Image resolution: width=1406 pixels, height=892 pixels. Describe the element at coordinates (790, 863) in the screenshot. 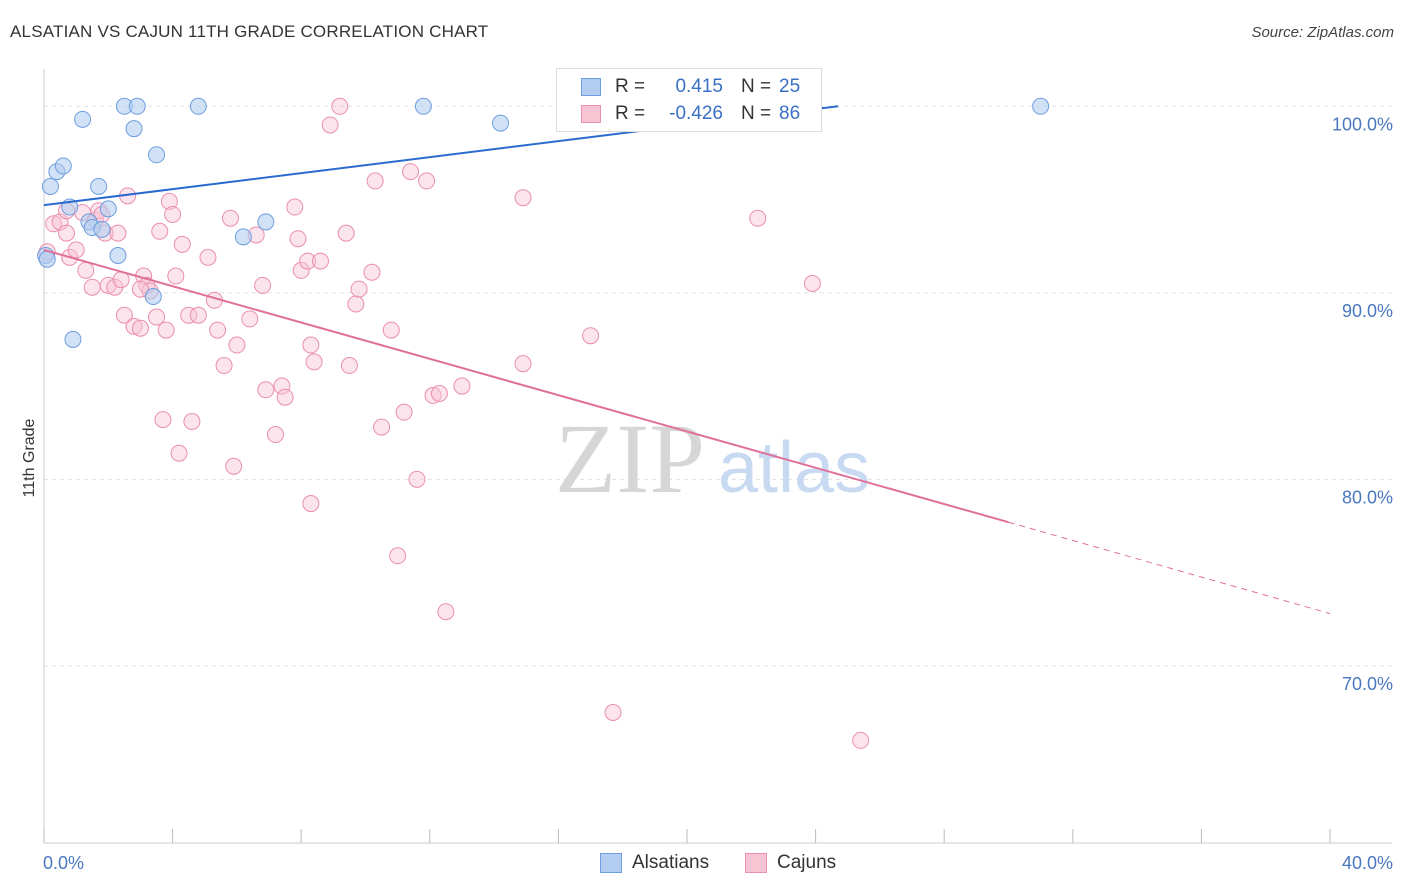

I see `legend-item-cajuns: Cajuns` at that location.